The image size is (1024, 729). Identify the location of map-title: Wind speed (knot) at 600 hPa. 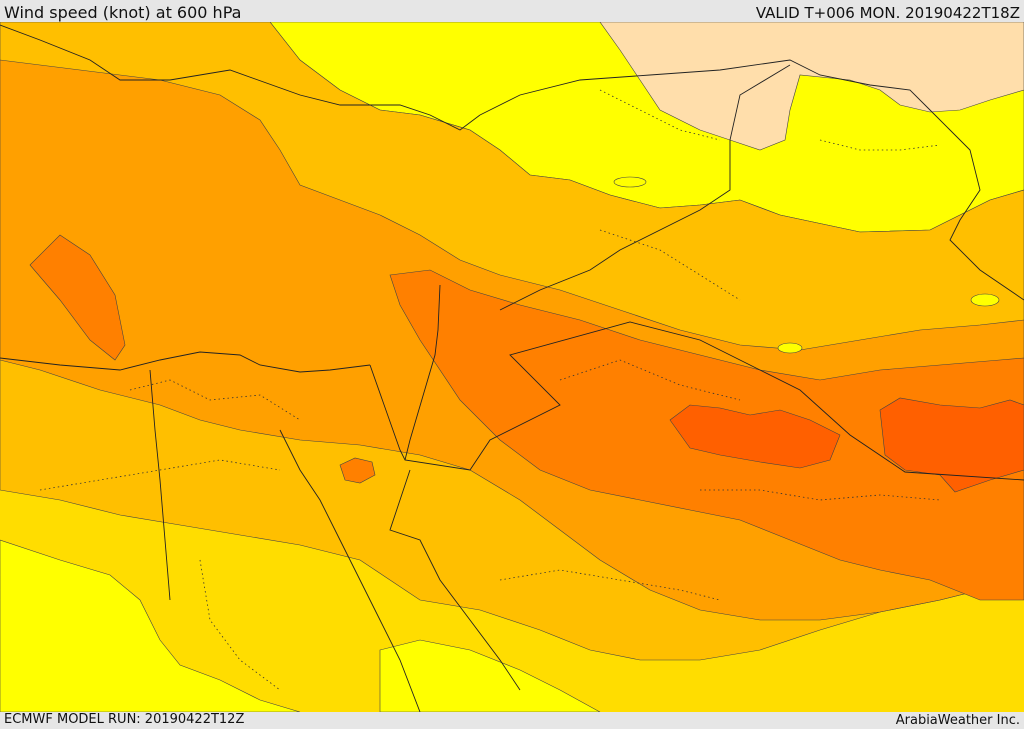
(123, 12).